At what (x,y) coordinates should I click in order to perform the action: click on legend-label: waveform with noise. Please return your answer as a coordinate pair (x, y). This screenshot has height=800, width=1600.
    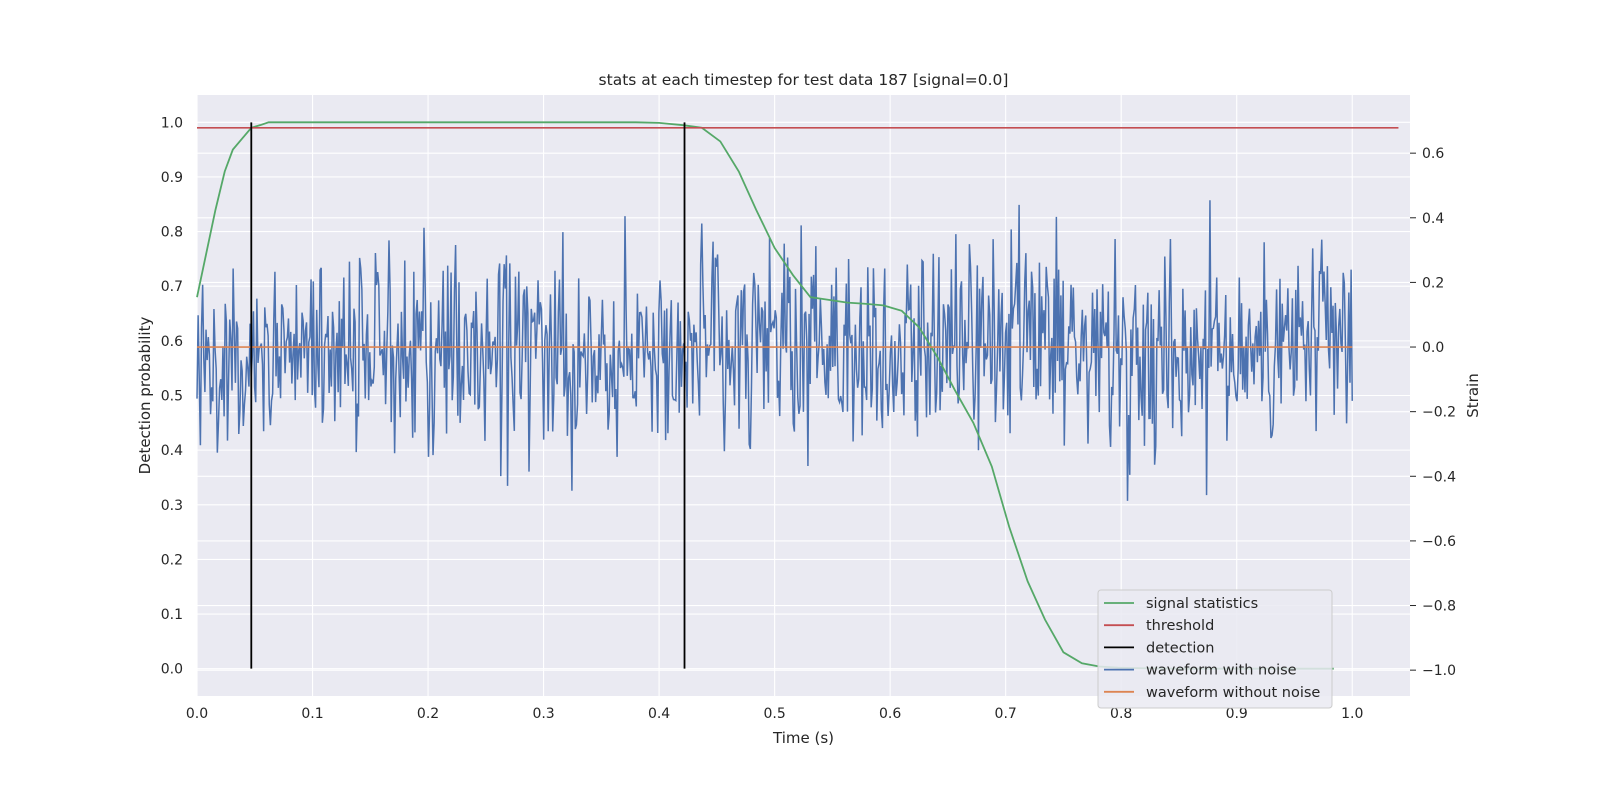
    Looking at the image, I should click on (1221, 671).